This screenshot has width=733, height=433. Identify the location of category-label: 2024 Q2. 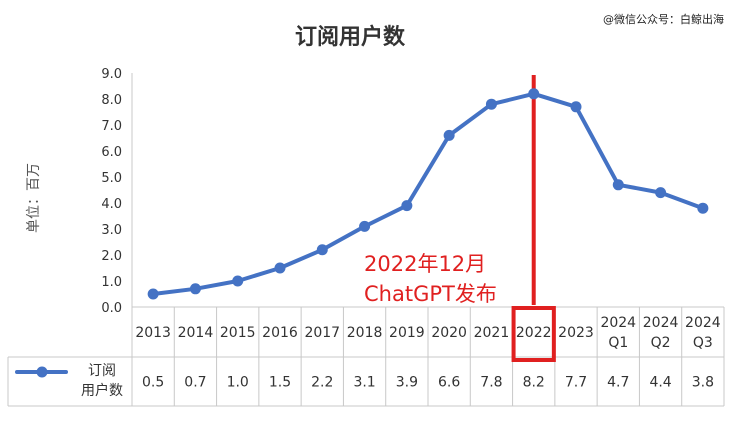
(661, 333).